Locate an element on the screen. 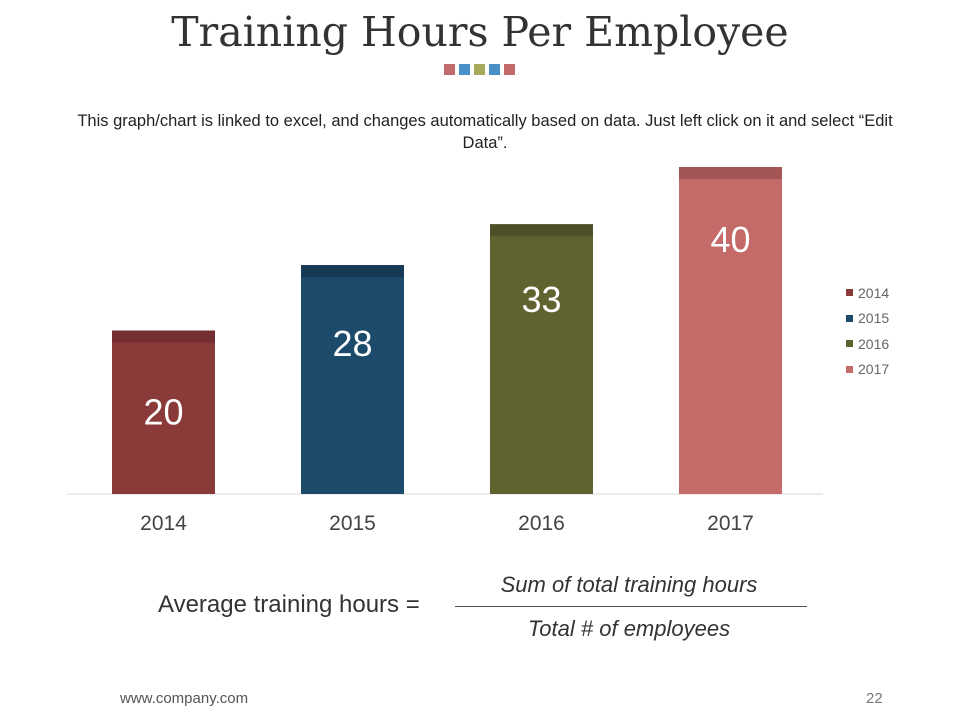 The height and width of the screenshot is (720, 960). bar-2014 is located at coordinates (163, 412).